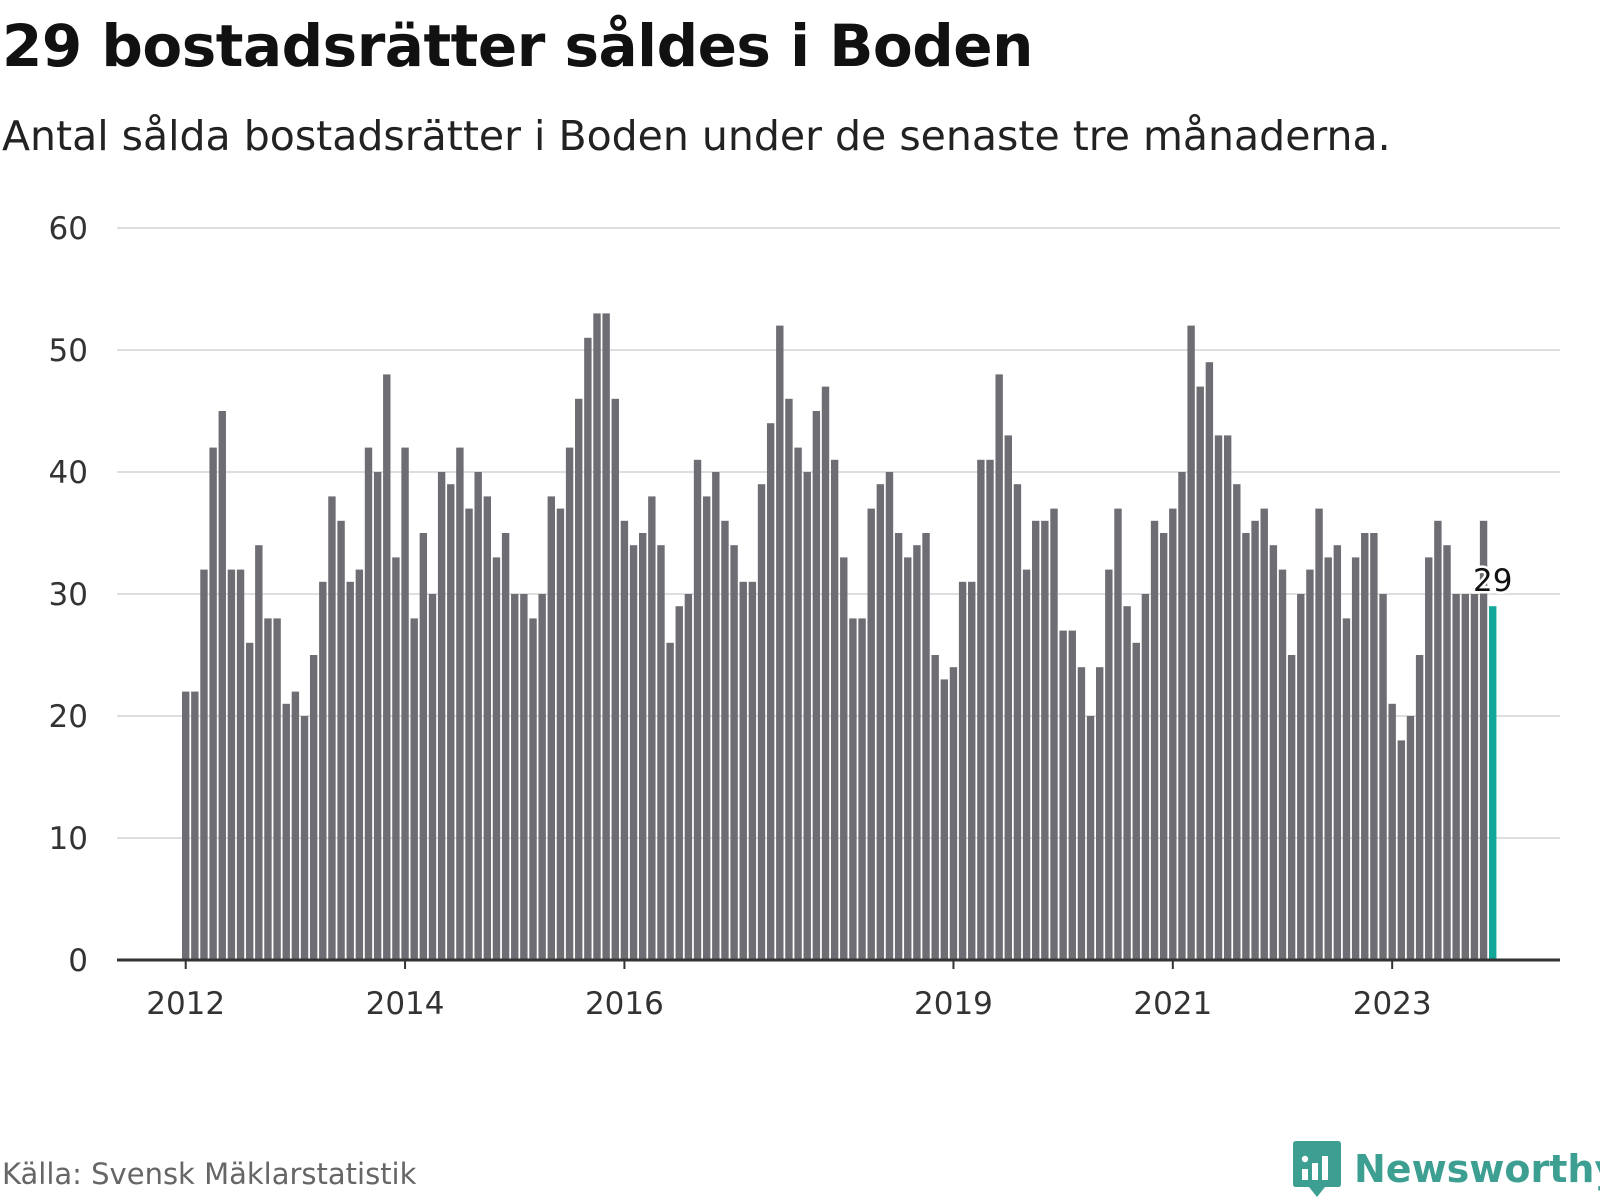  What do you see at coordinates (405, 1004) in the screenshot?
I see `x-tick-label: 2014` at bounding box center [405, 1004].